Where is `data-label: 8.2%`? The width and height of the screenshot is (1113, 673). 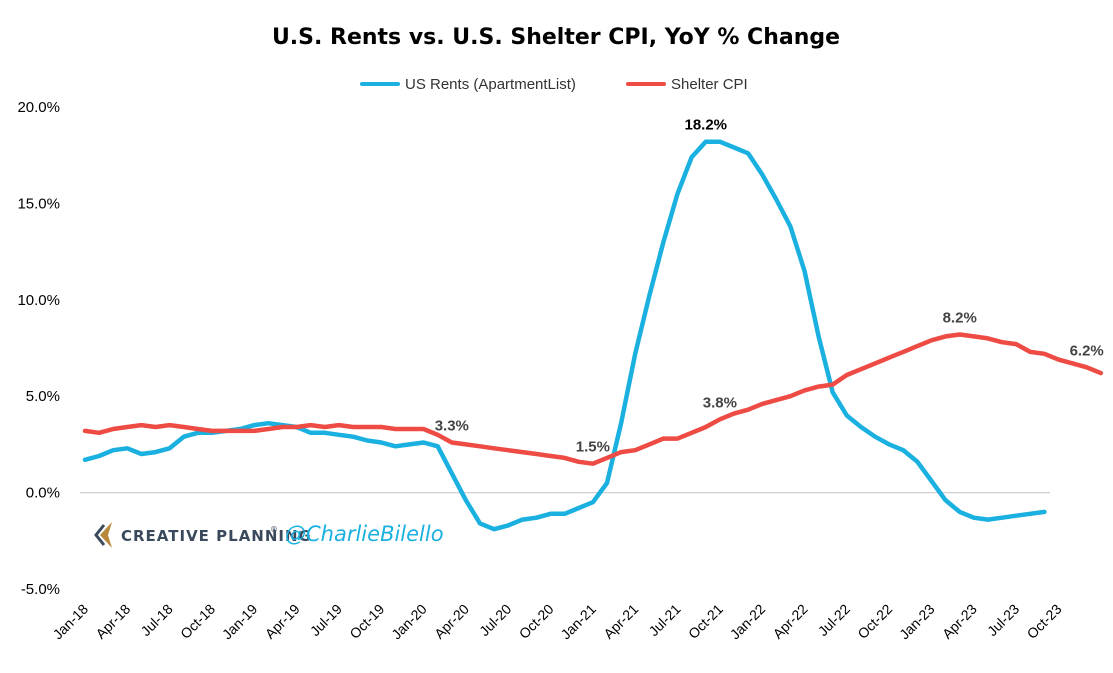
data-label: 8.2% is located at coordinates (960, 318).